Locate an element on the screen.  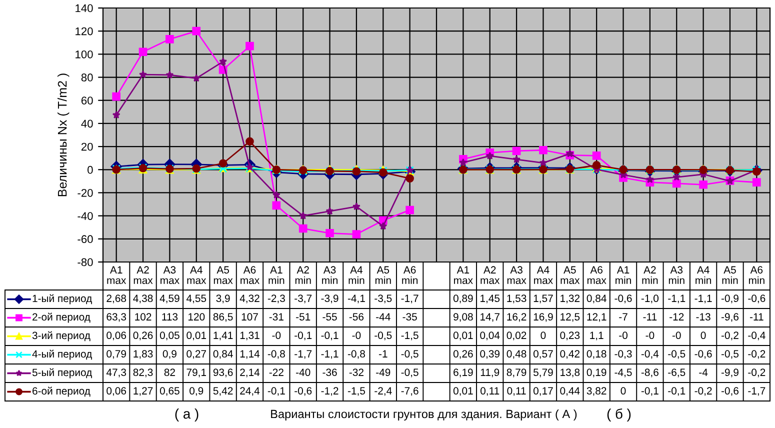
y-tick-label: -20 is located at coordinates (85, 192).